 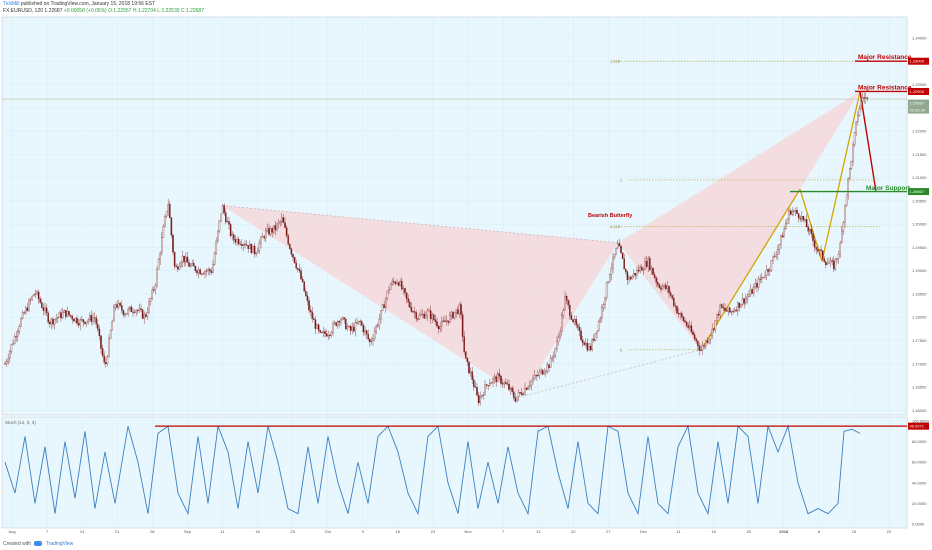 I want to click on last-time-tag-bg, so click(x=918, y=110).